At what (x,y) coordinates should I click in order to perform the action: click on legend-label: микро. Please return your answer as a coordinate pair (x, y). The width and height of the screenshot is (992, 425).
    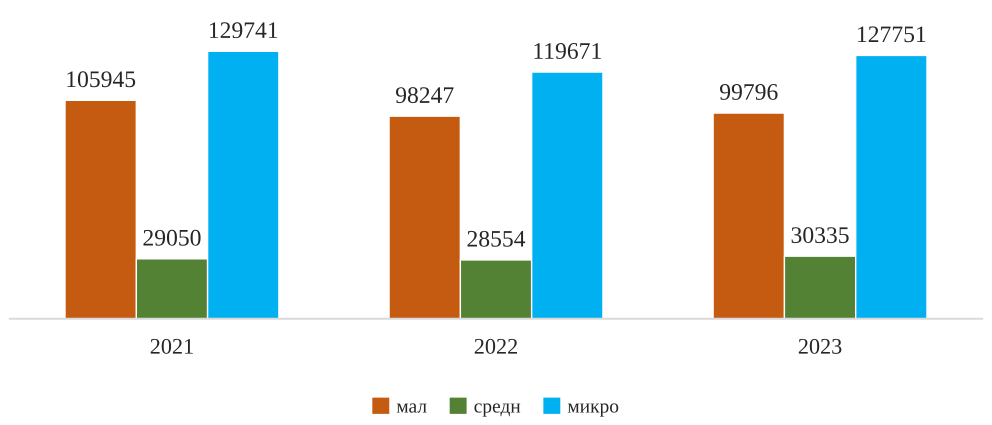
    Looking at the image, I should click on (593, 410).